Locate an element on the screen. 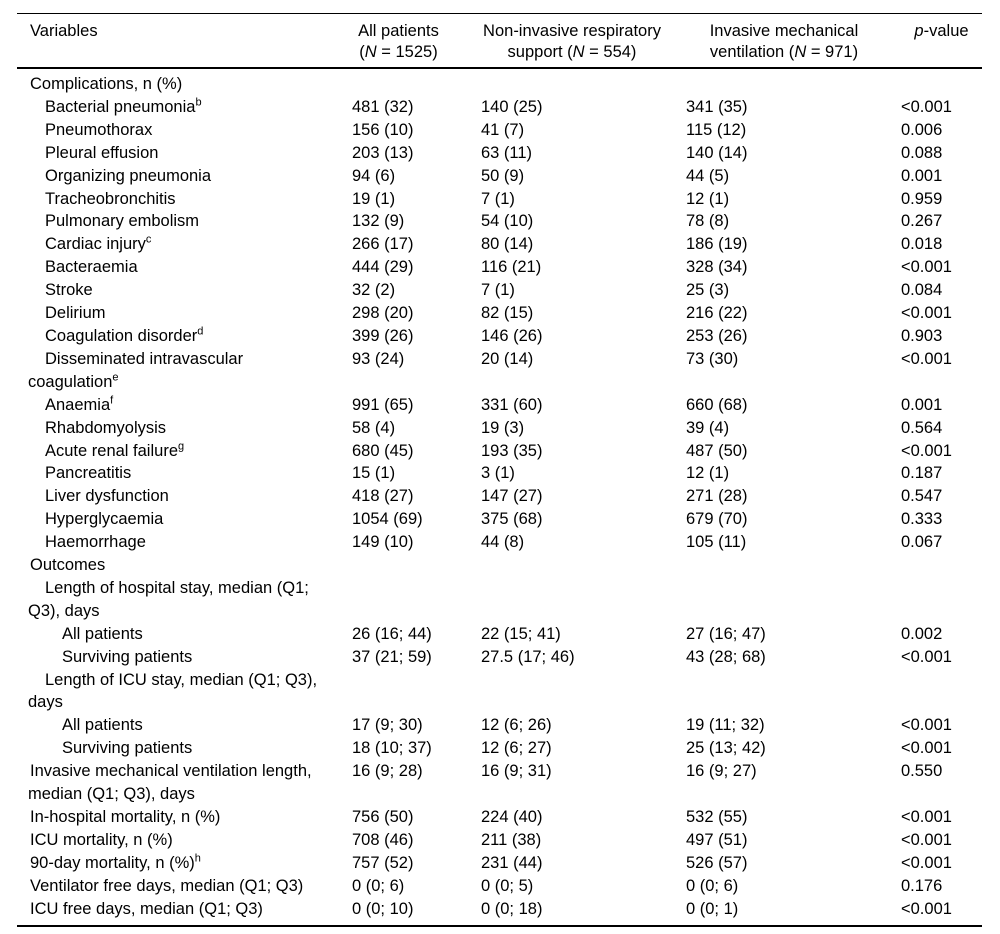 This screenshot has height=934, width=1000. row-label-text: All patients is located at coordinates (102, 725).